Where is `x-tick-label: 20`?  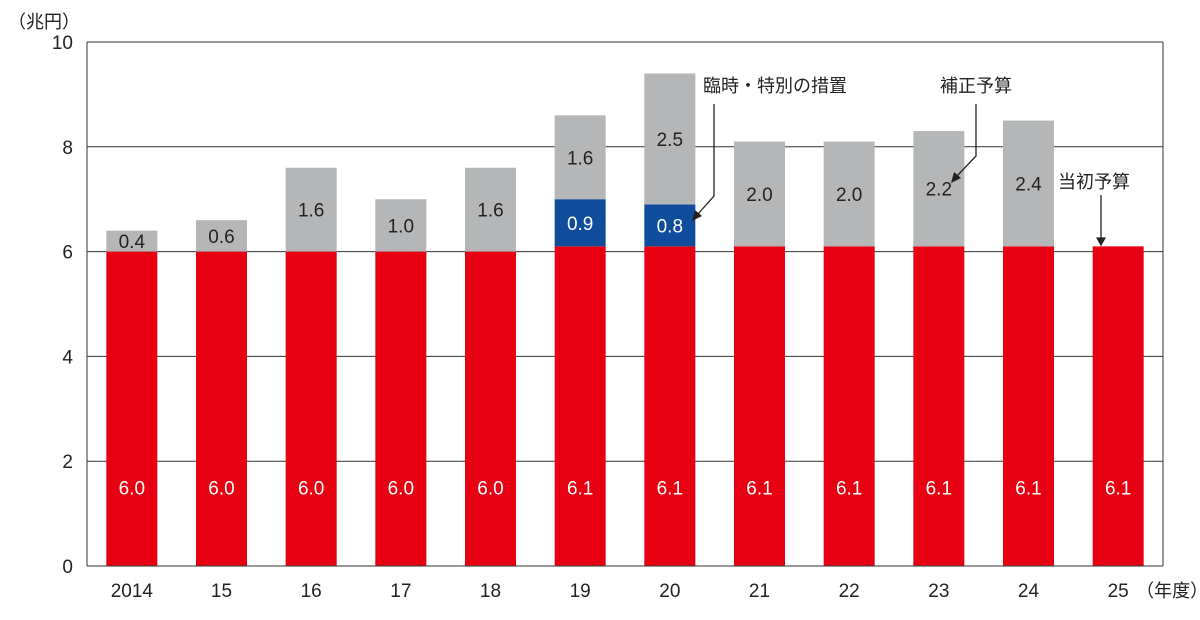
x-tick-label: 20 is located at coordinates (669, 591).